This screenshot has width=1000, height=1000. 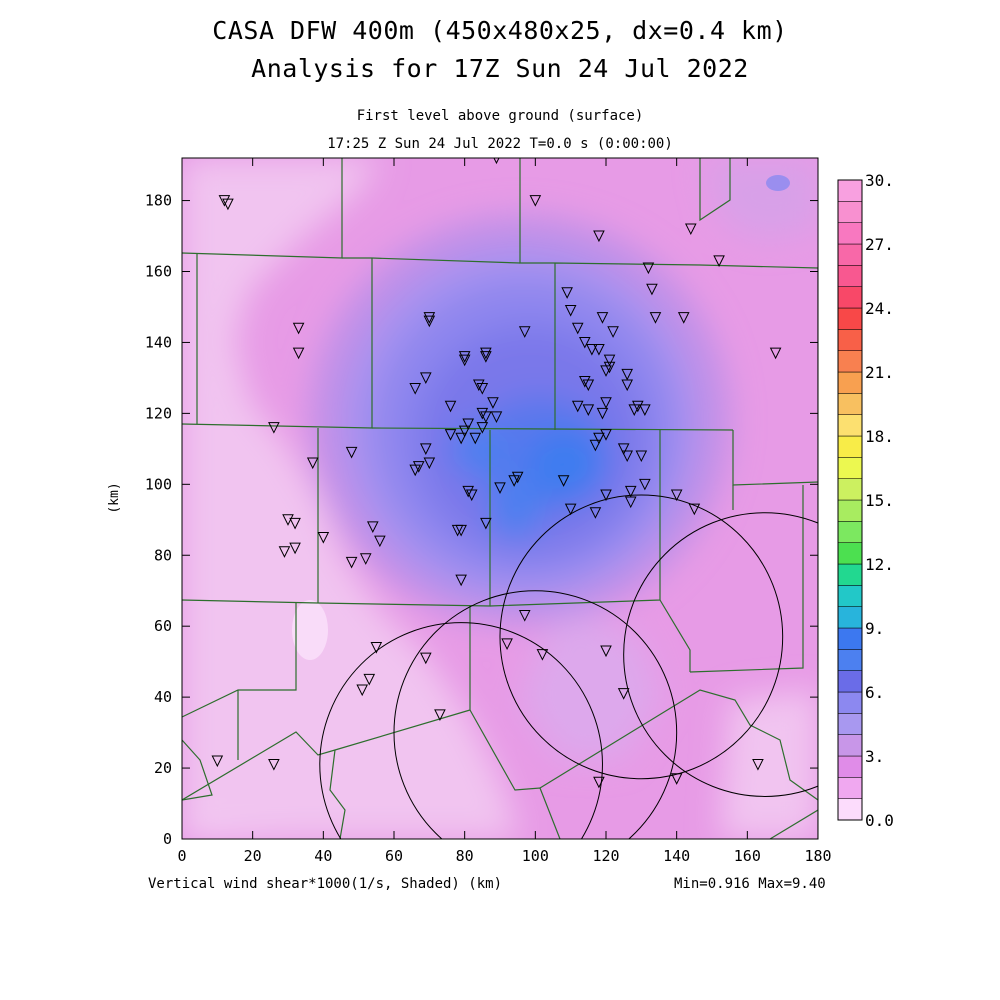 What do you see at coordinates (879, 308) in the screenshot?
I see `colorbar-label: 24.` at bounding box center [879, 308].